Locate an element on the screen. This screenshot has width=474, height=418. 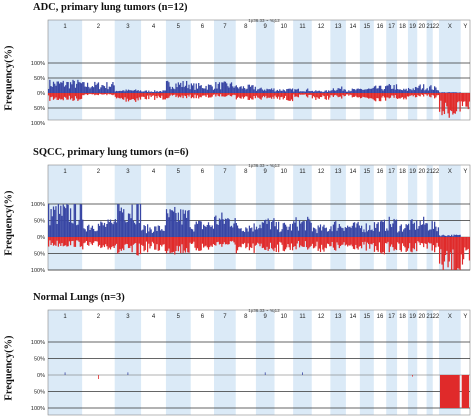
chromosome-label: 14 is located at coordinates (353, 172).